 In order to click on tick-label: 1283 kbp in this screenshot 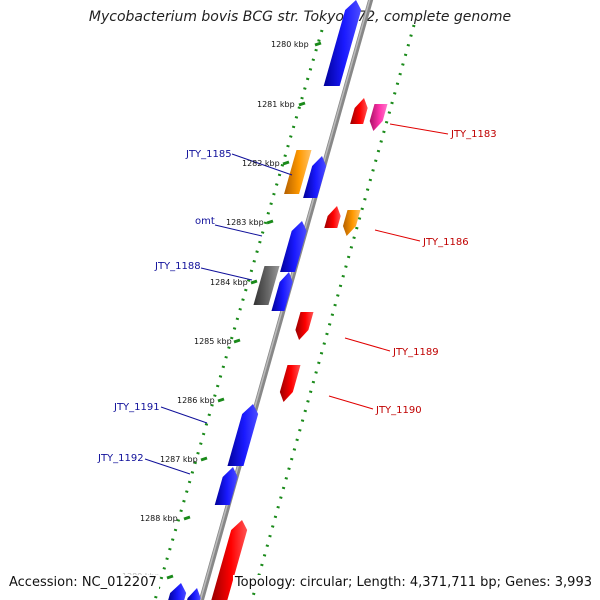, I will do `click(245, 222)`.